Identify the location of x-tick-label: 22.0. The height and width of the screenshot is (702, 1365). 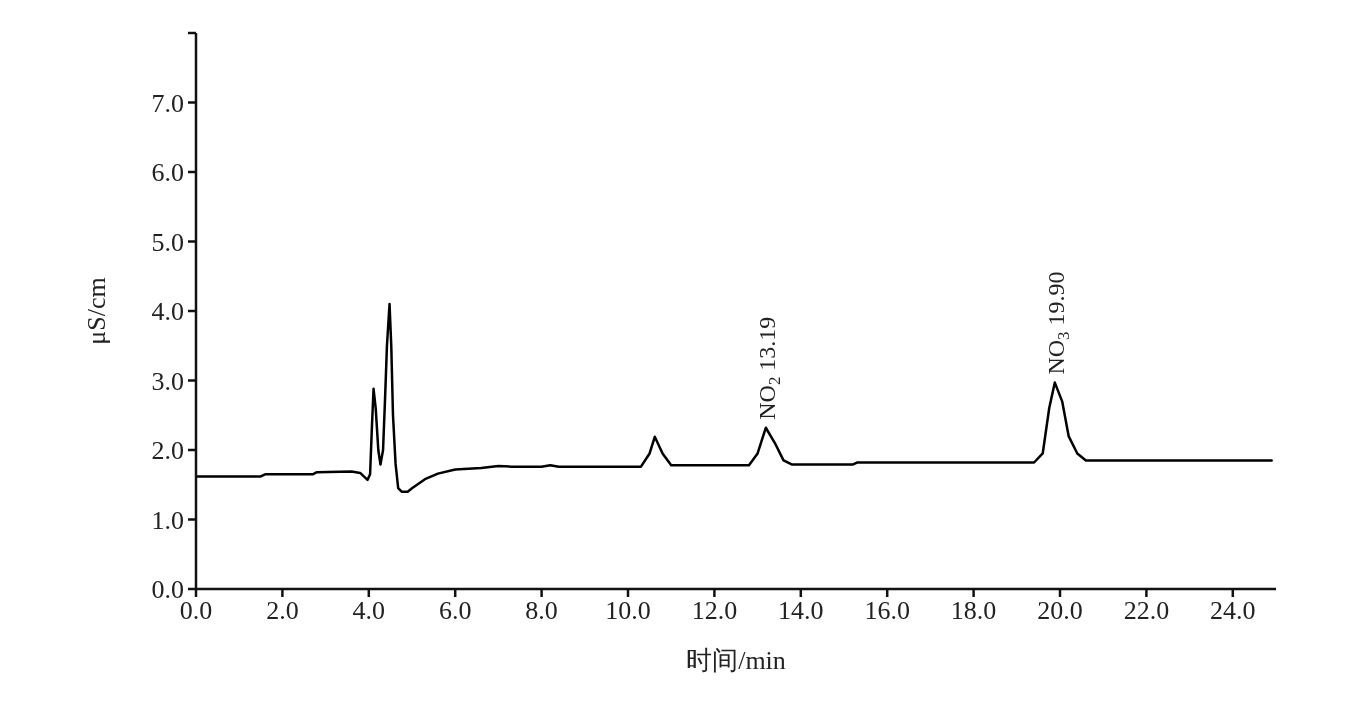
(1146, 611).